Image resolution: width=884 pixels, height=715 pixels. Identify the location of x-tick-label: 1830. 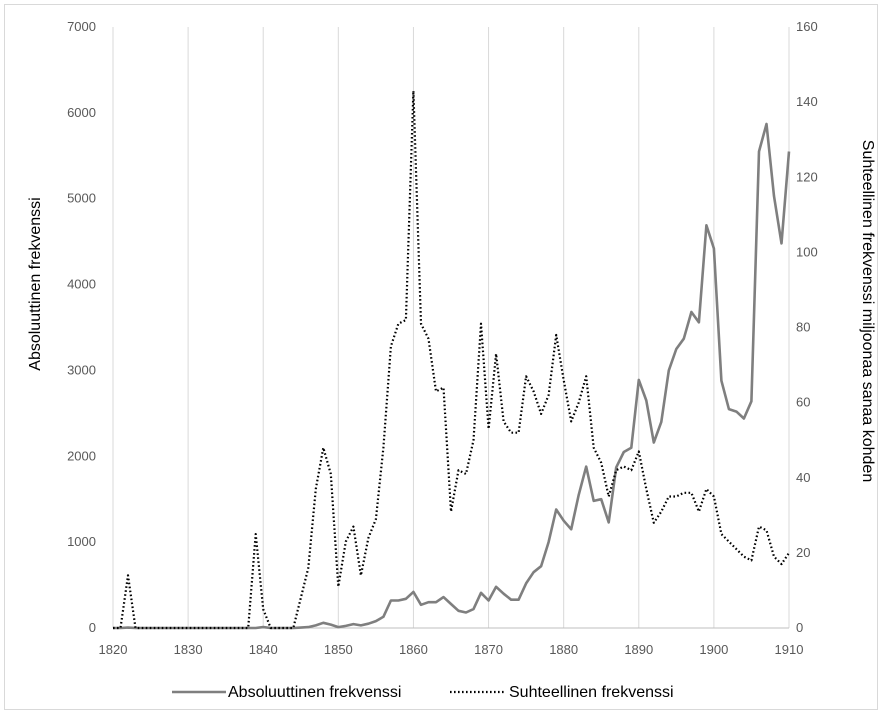
(188, 649).